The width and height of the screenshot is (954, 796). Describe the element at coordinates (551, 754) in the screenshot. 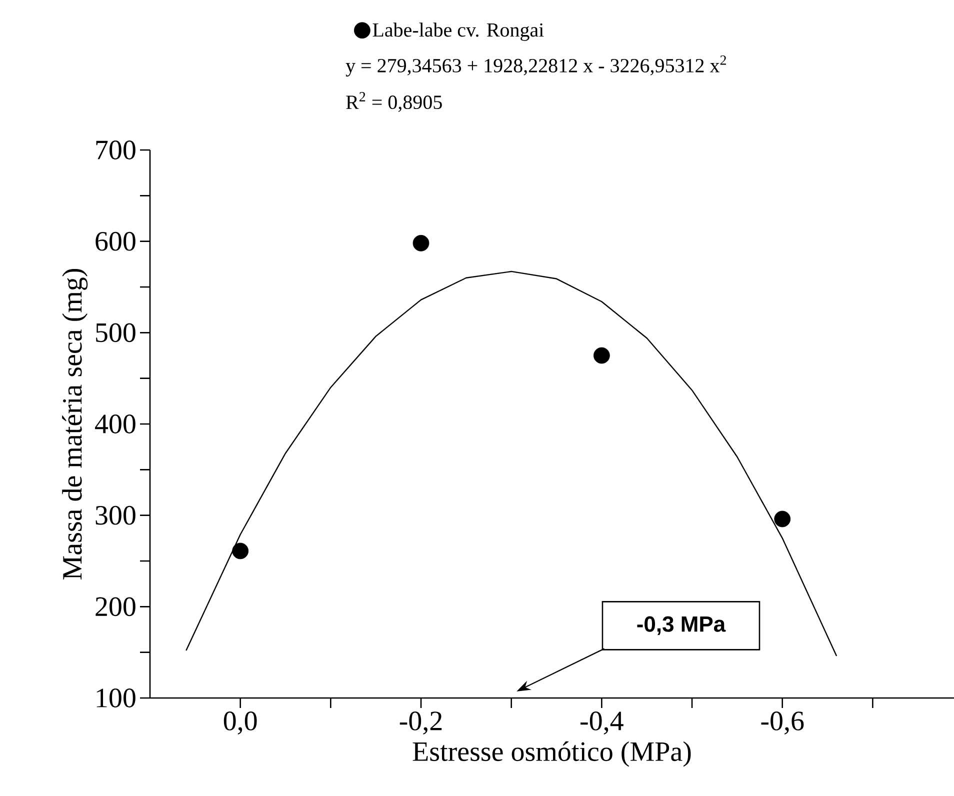

I see `x-axis-title: Estresse osmótico (MPa)` at that location.